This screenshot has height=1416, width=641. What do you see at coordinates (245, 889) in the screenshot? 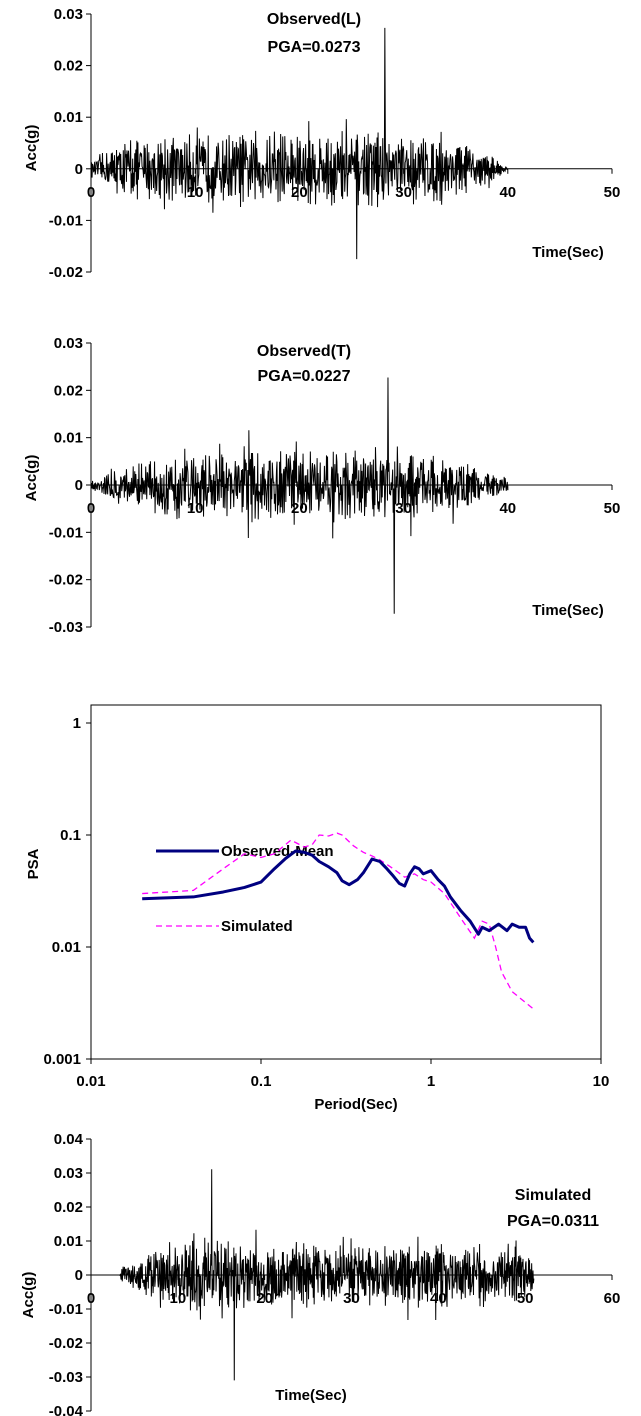
I see `legend: Observed-Mean Simulated` at bounding box center [245, 889].